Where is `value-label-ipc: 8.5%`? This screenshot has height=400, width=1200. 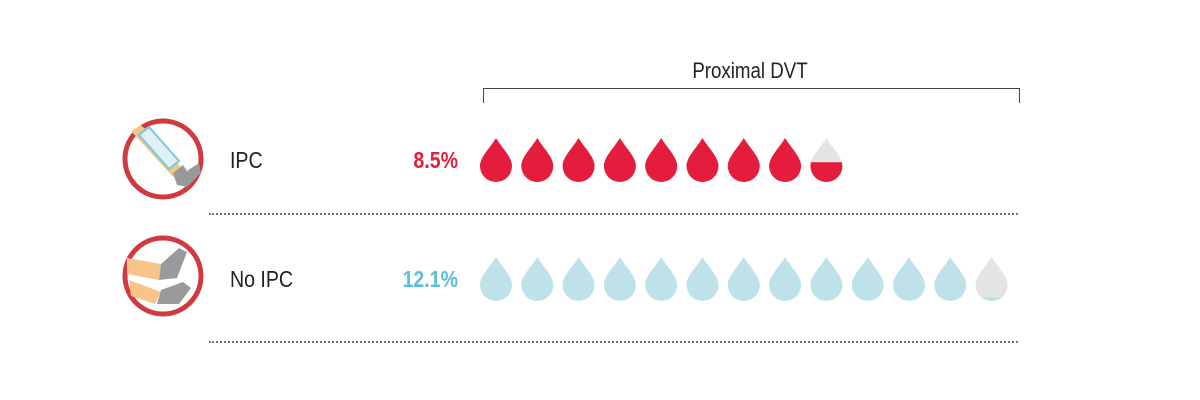
value-label-ipc: 8.5% is located at coordinates (435, 160).